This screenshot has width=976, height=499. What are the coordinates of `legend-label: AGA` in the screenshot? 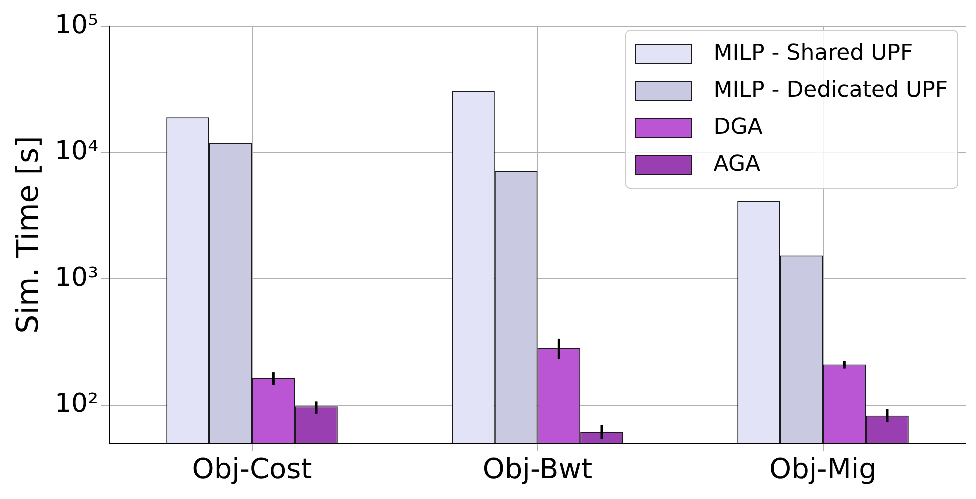 It's located at (737, 164).